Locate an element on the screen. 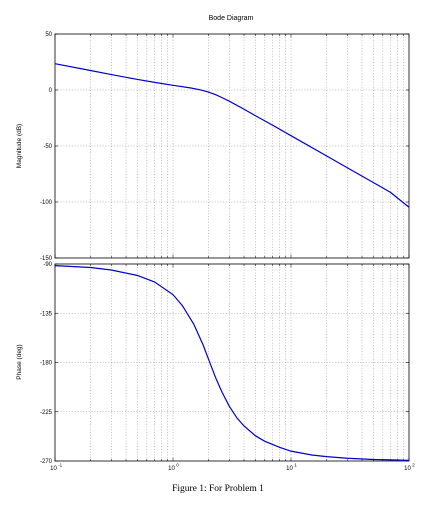 The image size is (436, 518). x-tick-label-exponent: -1 is located at coordinates (60, 465).